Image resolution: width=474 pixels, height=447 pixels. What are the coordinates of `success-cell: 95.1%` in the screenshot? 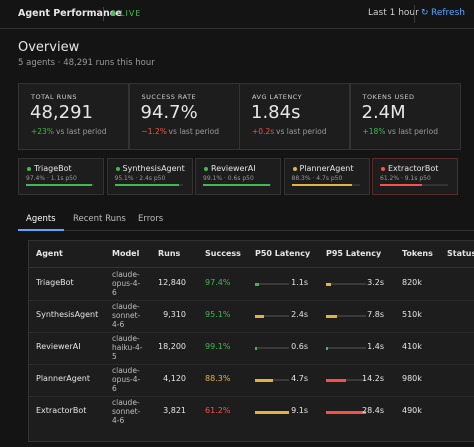 It's located at (218, 314).